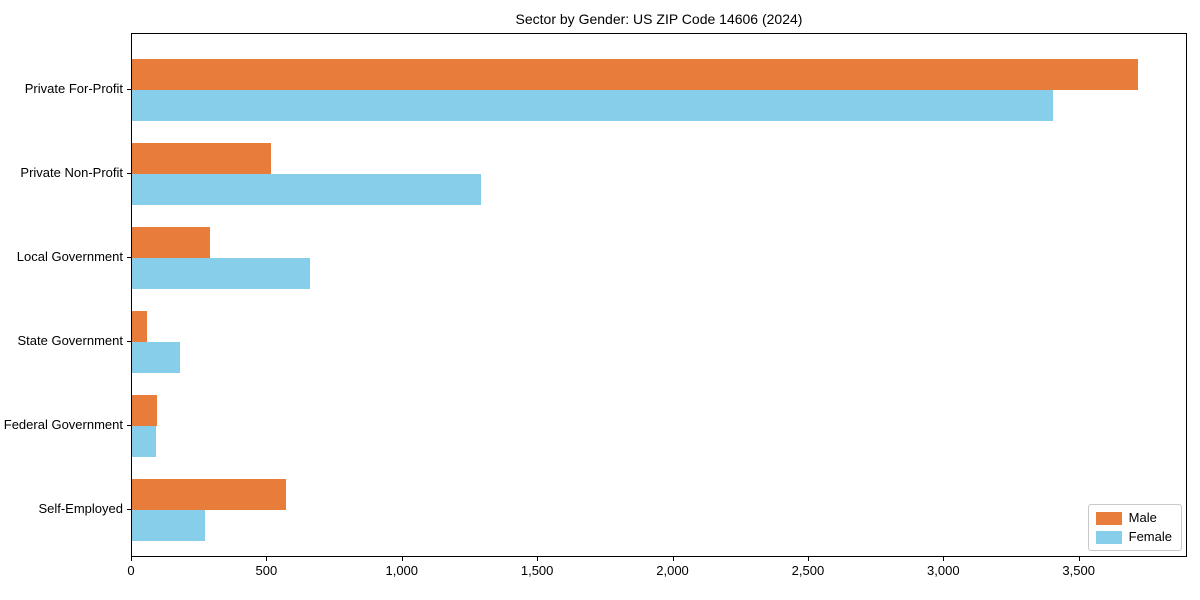 This screenshot has width=1200, height=600. I want to click on bar-female-private-non-profit, so click(306, 189).